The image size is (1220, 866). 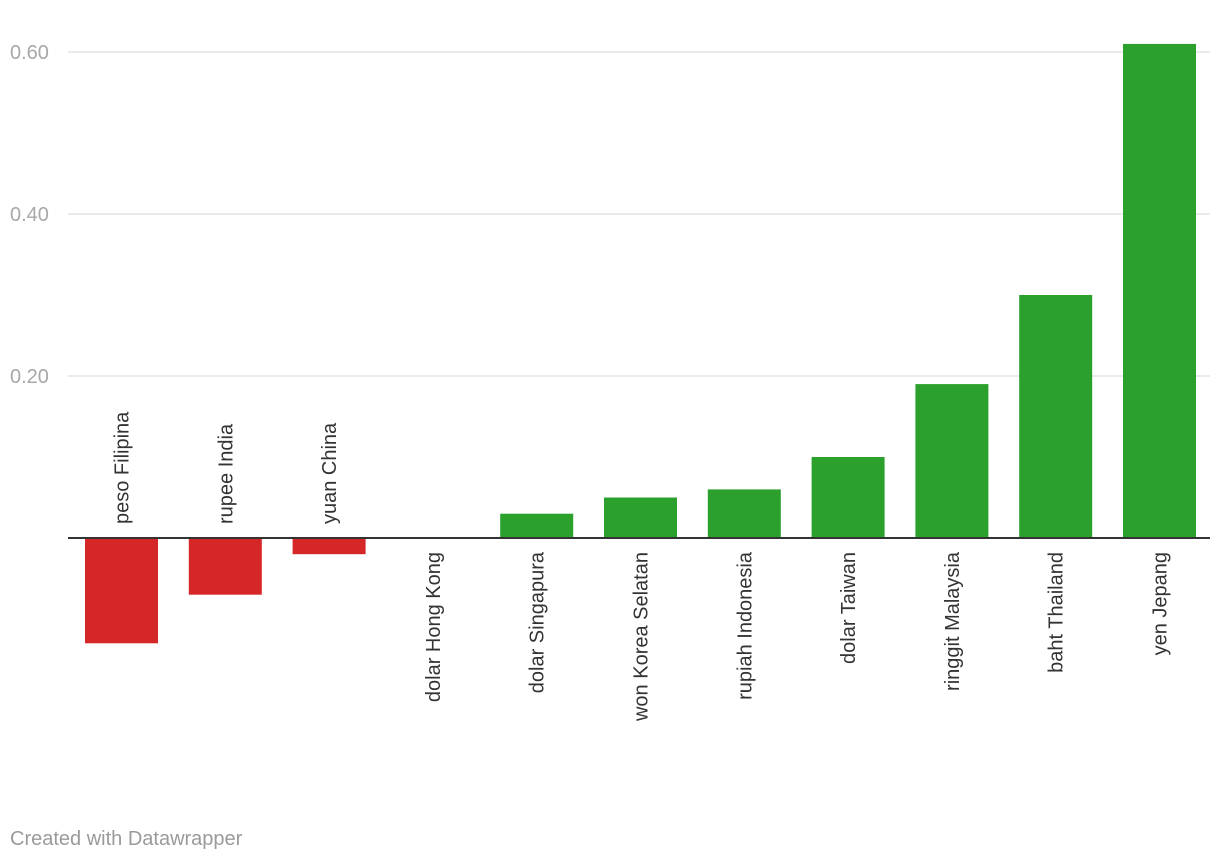 What do you see at coordinates (226, 473) in the screenshot?
I see `category-label: rupee India` at bounding box center [226, 473].